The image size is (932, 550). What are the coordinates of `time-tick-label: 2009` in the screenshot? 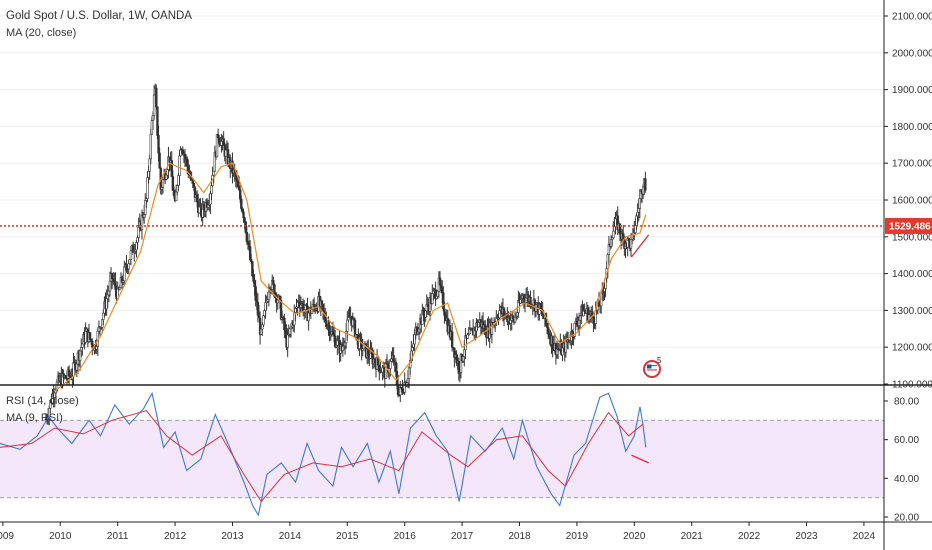 It's located at (7, 536).